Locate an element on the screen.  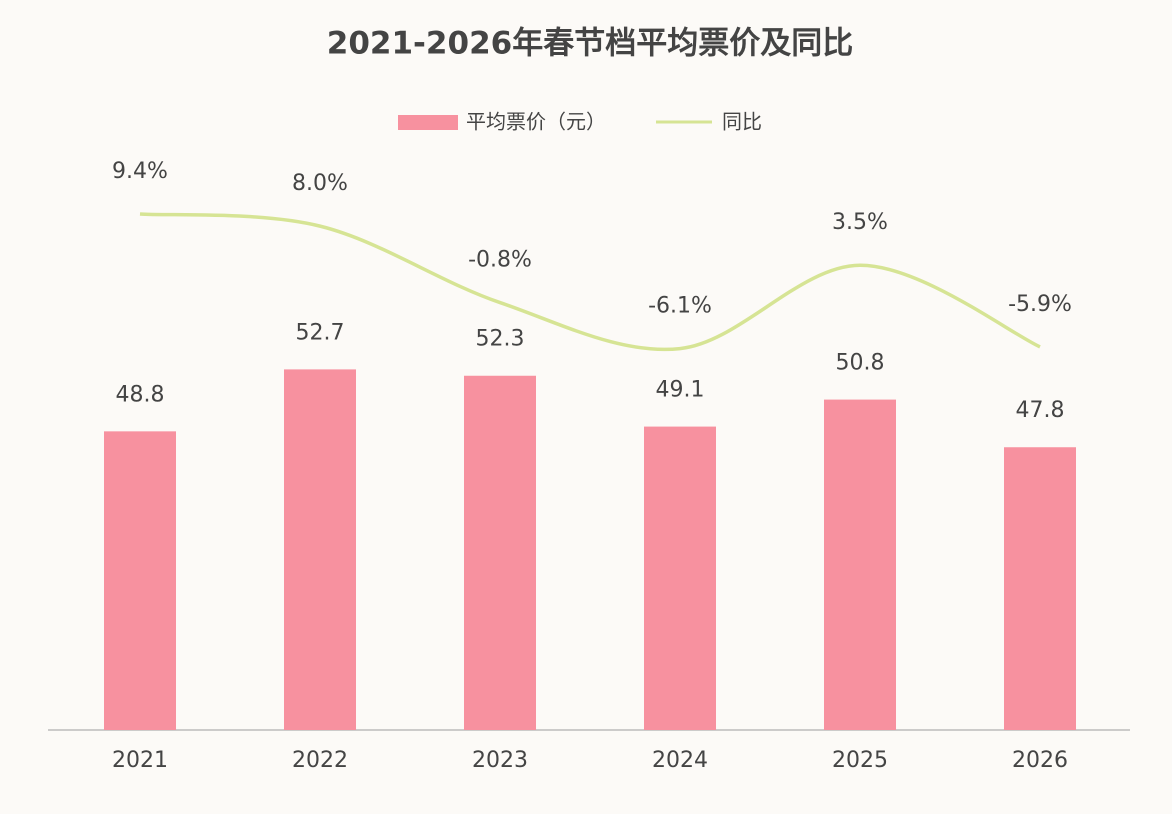
legend-label: 平均票价（元） is located at coordinates (536, 122).